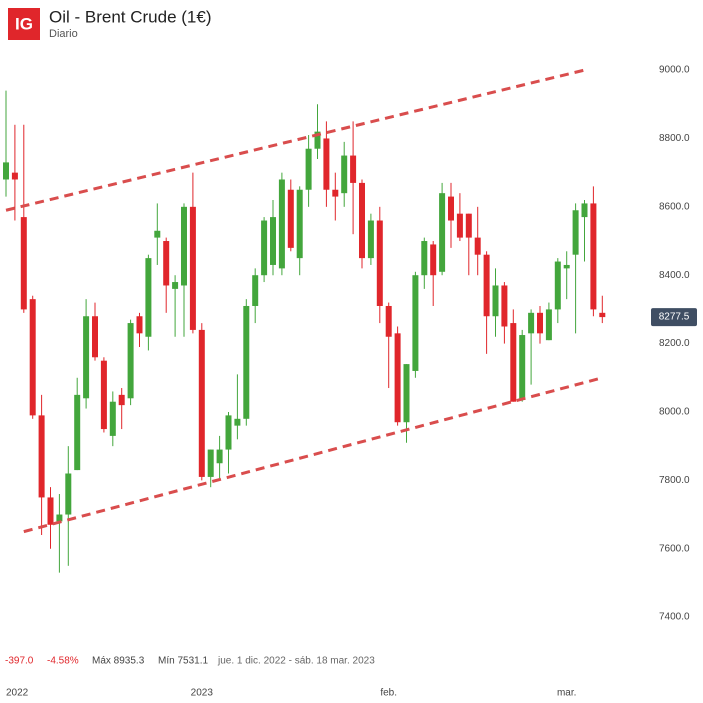 This screenshot has width=703, height=703. Describe the element at coordinates (130, 16) in the screenshot. I see `chart-title: Oil - Brent Crude (1€)` at that location.